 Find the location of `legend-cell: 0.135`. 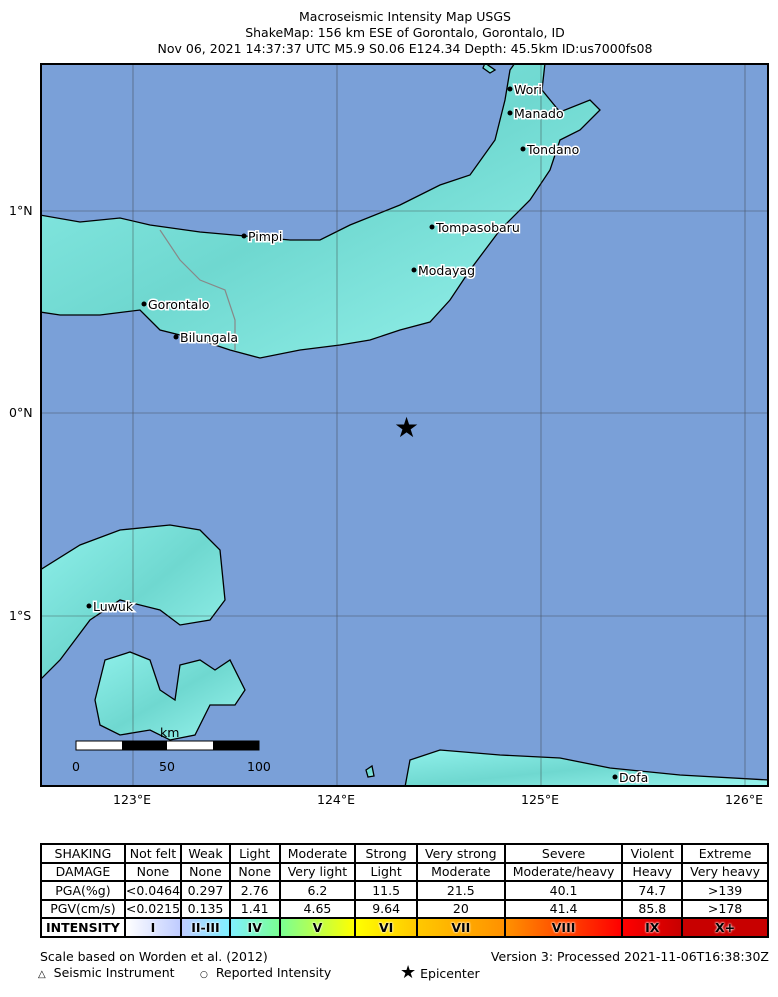

legend-cell: 0.135 is located at coordinates (205, 908).